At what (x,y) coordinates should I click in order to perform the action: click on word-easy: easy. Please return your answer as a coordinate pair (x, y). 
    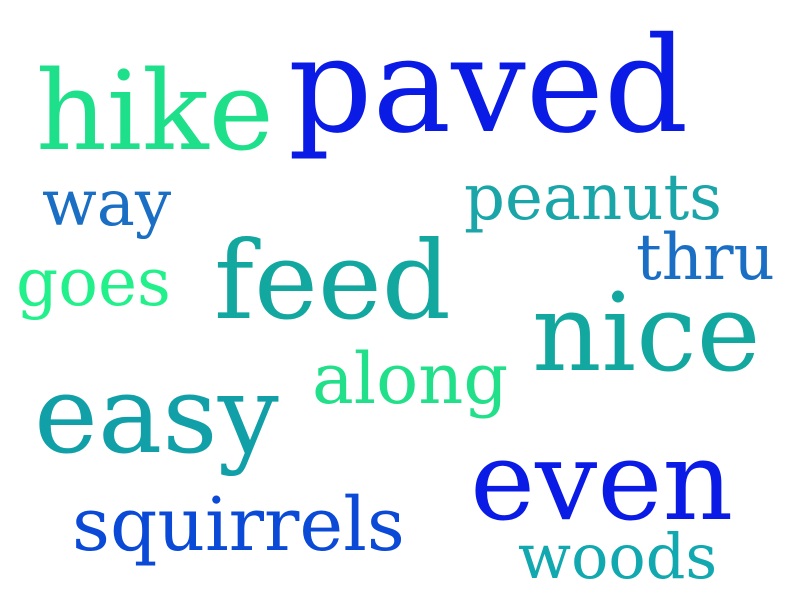
    Looking at the image, I should click on (156, 415).